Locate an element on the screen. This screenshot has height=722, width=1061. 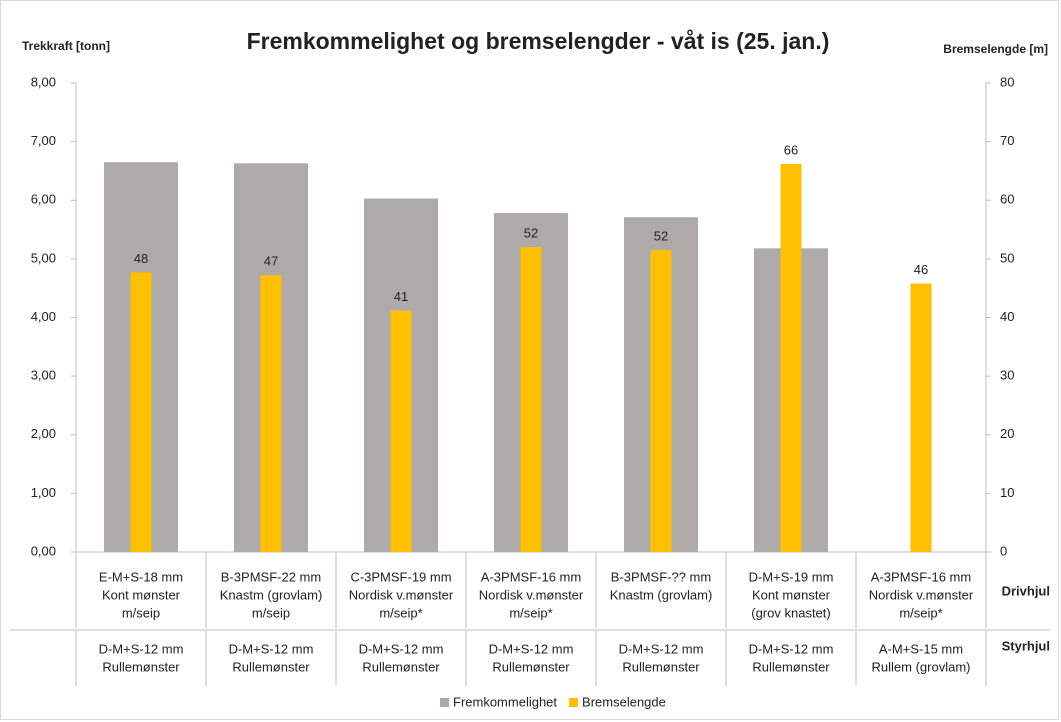
x-tick-label: D-M+S-19 mm is located at coordinates (791, 576).